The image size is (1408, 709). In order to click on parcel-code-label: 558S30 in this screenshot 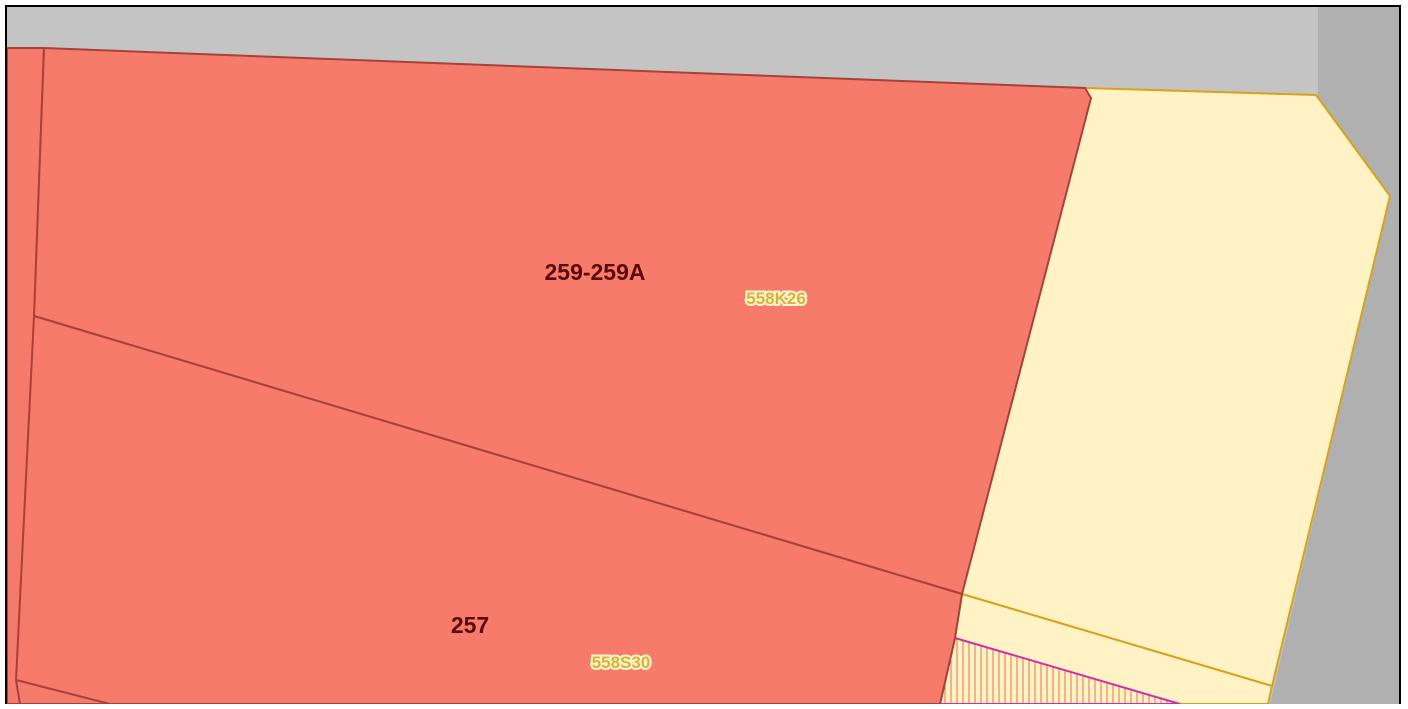, I will do `click(621, 662)`.